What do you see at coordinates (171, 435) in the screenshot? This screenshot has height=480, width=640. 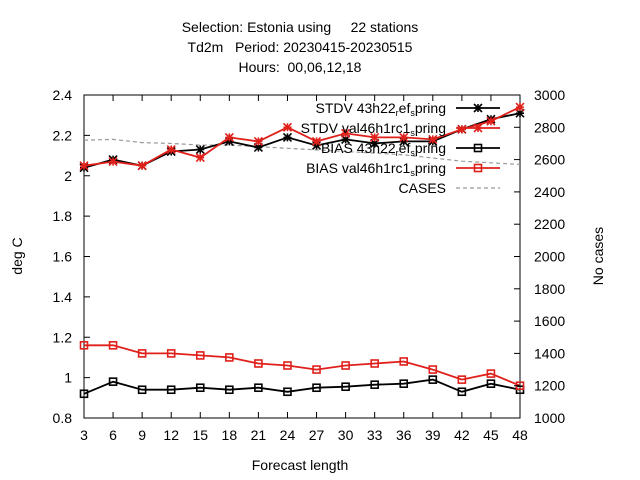 I see `x-tick-label: 12` at bounding box center [171, 435].